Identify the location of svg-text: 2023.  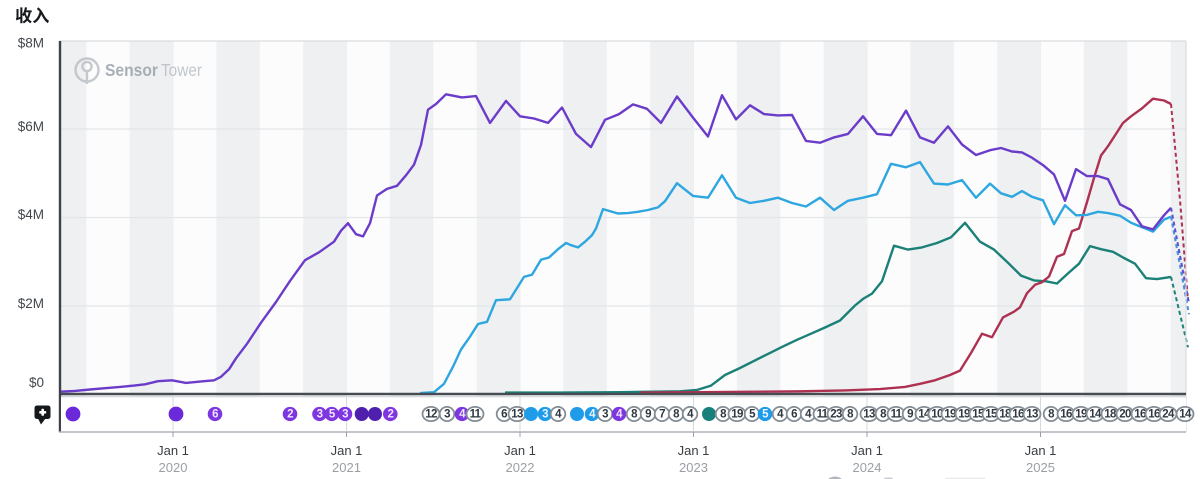
(693, 467).